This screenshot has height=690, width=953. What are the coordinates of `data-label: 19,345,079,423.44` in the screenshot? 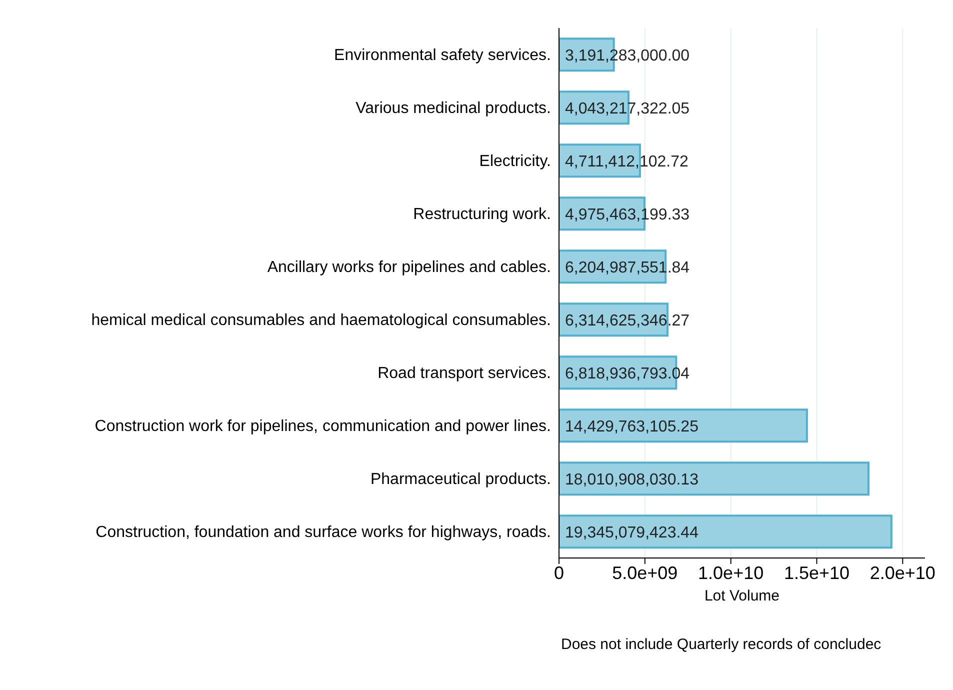 It's located at (632, 533).